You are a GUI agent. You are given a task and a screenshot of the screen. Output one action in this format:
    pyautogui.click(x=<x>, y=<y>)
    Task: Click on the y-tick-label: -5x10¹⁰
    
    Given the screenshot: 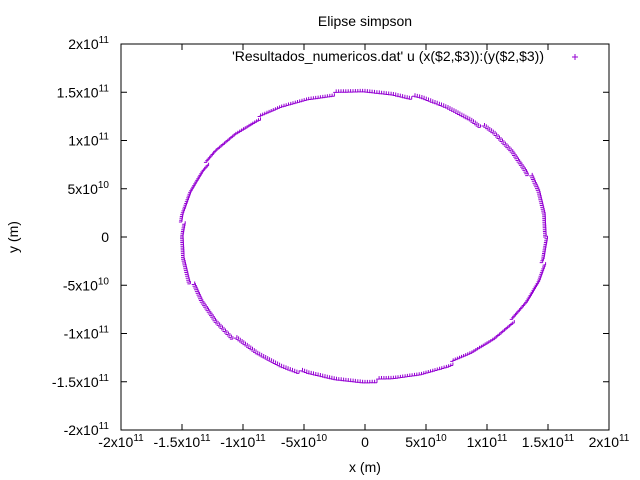 What is the action you would take?
    pyautogui.click(x=86, y=284)
    